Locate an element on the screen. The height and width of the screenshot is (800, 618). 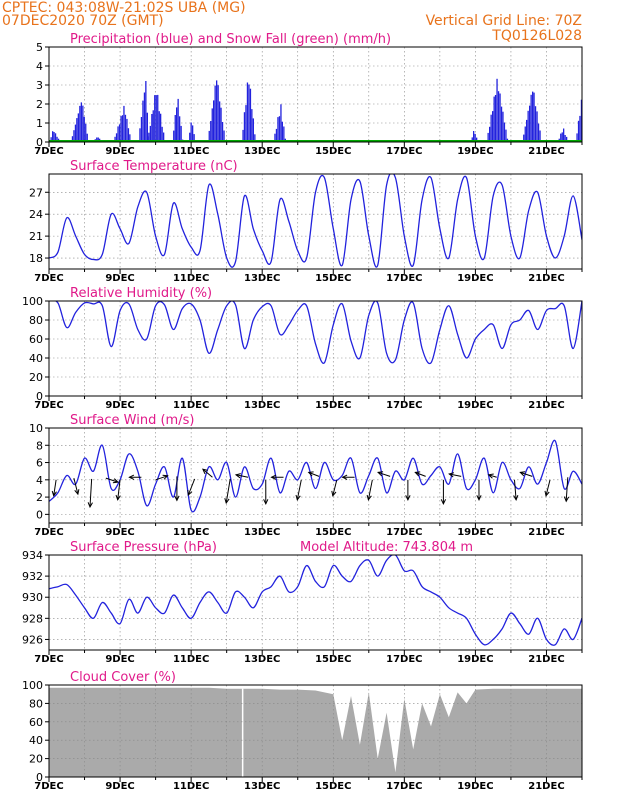
y-tick-label: 3 is located at coordinates (39, 85).